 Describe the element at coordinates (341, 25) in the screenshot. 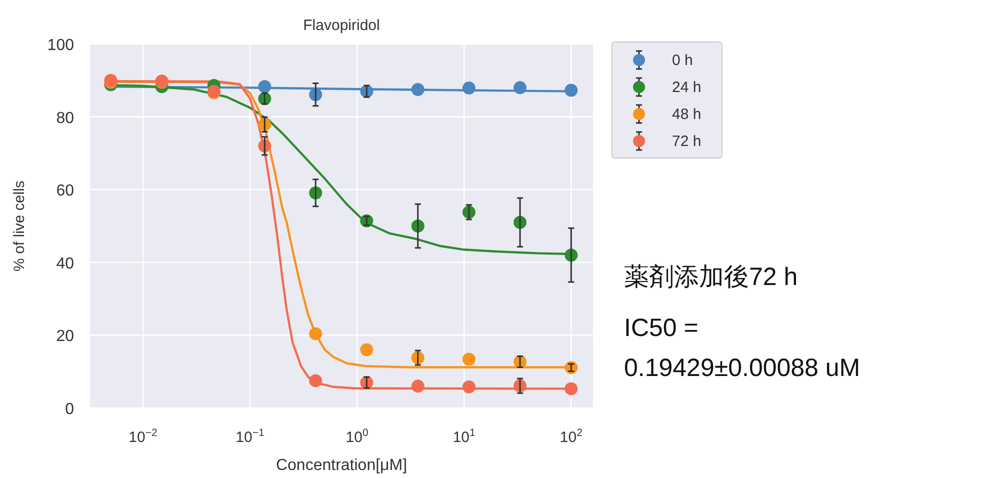

I see `chart-title: Flavopiridol` at that location.